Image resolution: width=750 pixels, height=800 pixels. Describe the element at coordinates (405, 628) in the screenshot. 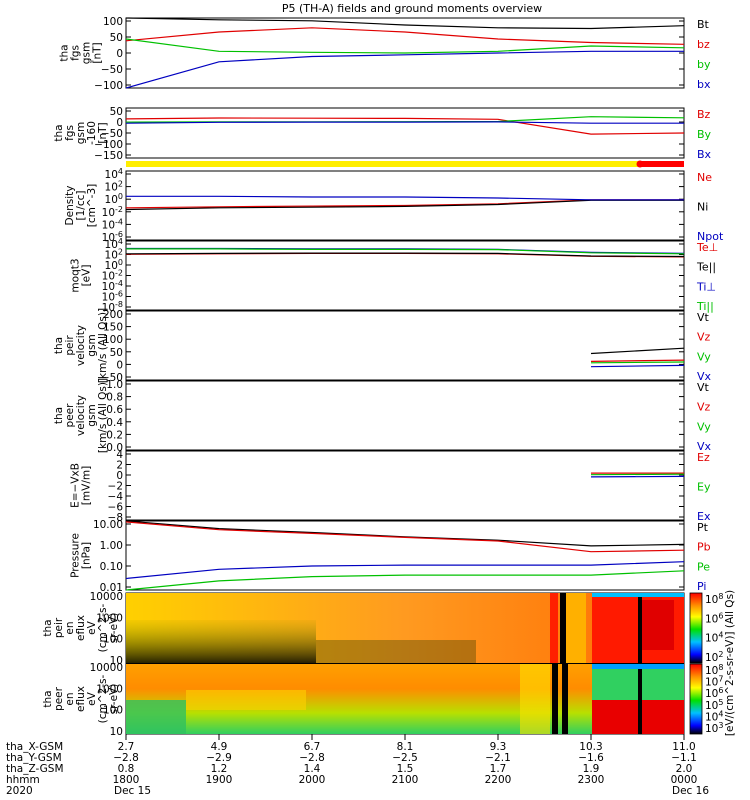

I see `ion-spectrogram` at that location.